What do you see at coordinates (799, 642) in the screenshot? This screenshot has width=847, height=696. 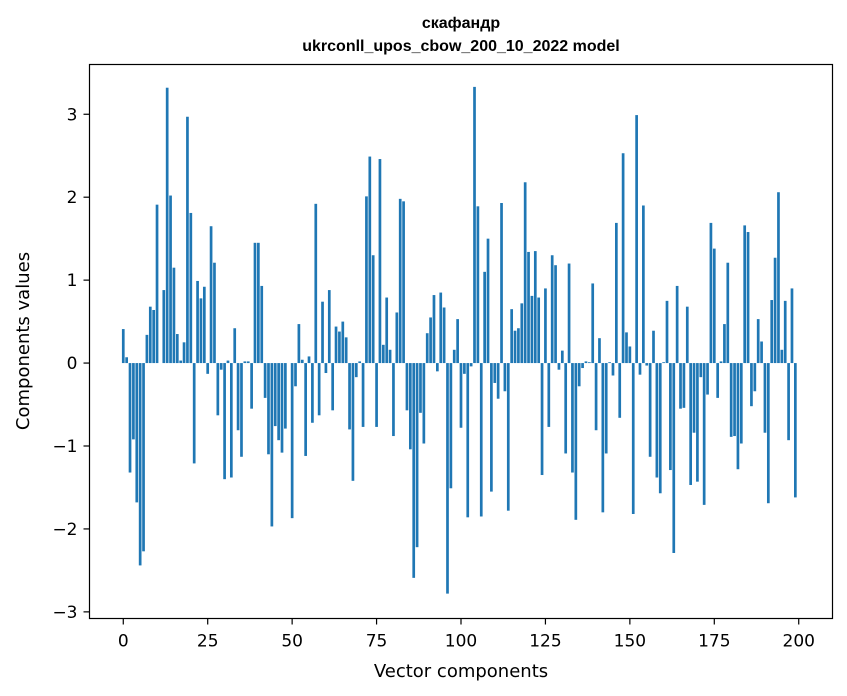 I see `x-tick-label: 200` at bounding box center [799, 642].